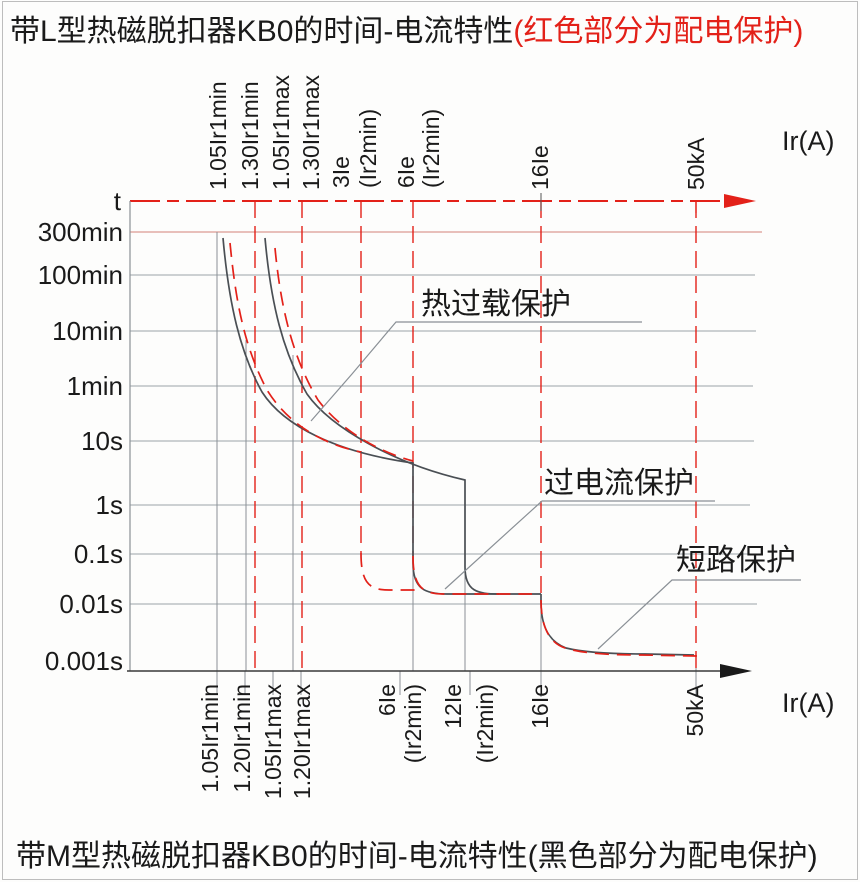  Describe the element at coordinates (273, 742) in the screenshot. I see `bottick-1.05Ir1max: 1.05Ir1max` at that location.